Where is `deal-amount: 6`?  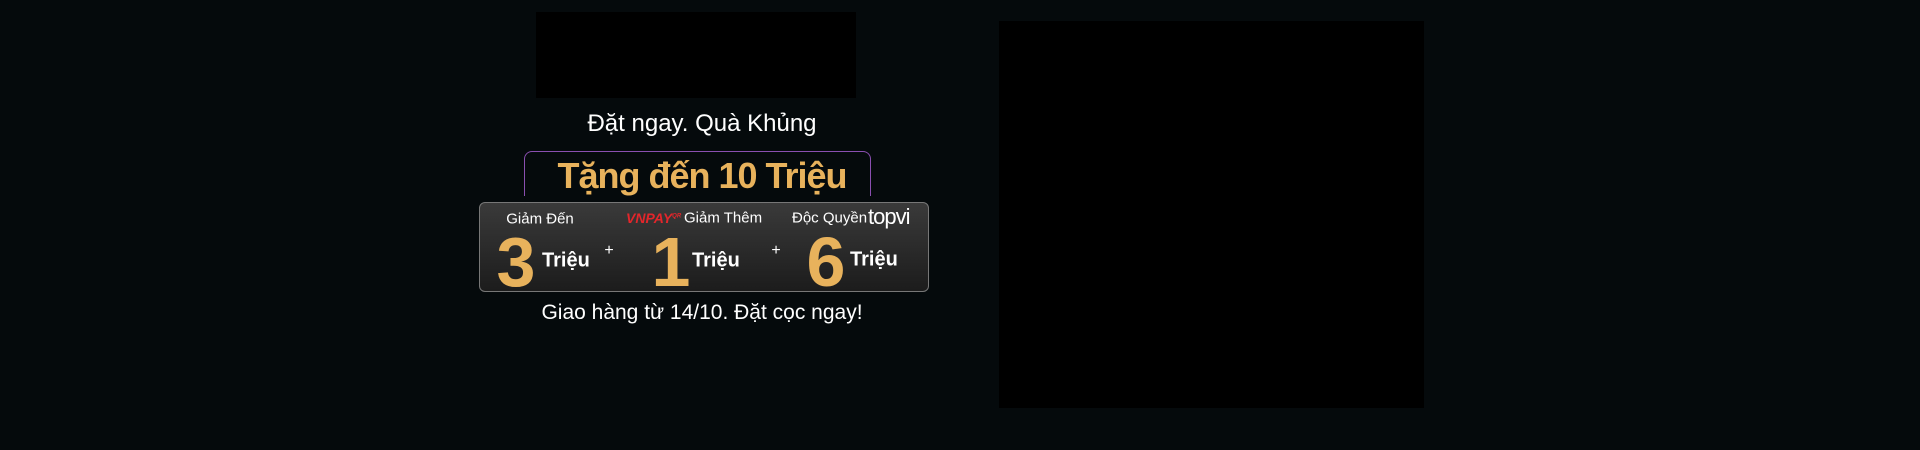
deal-amount: 6 is located at coordinates (826, 262).